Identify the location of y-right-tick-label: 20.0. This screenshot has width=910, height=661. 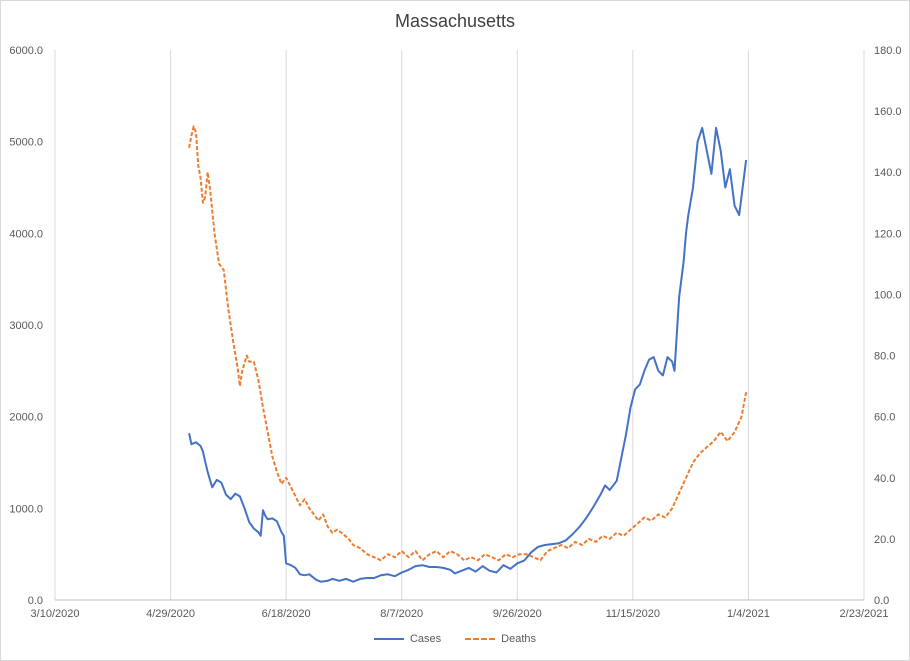
(884, 540).